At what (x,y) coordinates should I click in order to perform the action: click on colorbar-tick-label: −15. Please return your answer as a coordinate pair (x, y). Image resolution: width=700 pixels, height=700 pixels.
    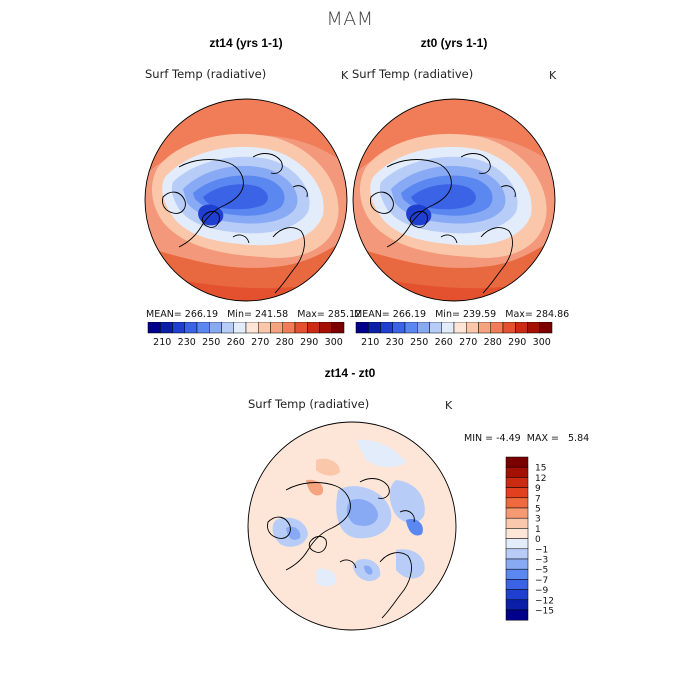
    Looking at the image, I should click on (544, 612).